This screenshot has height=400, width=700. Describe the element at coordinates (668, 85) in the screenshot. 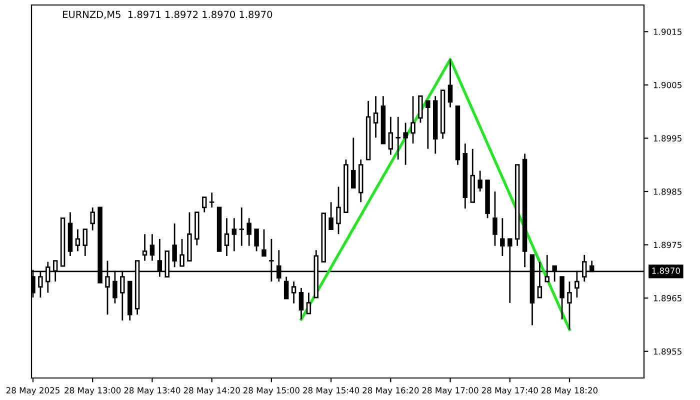

I see `y-tick-label: 1.9005` at that location.